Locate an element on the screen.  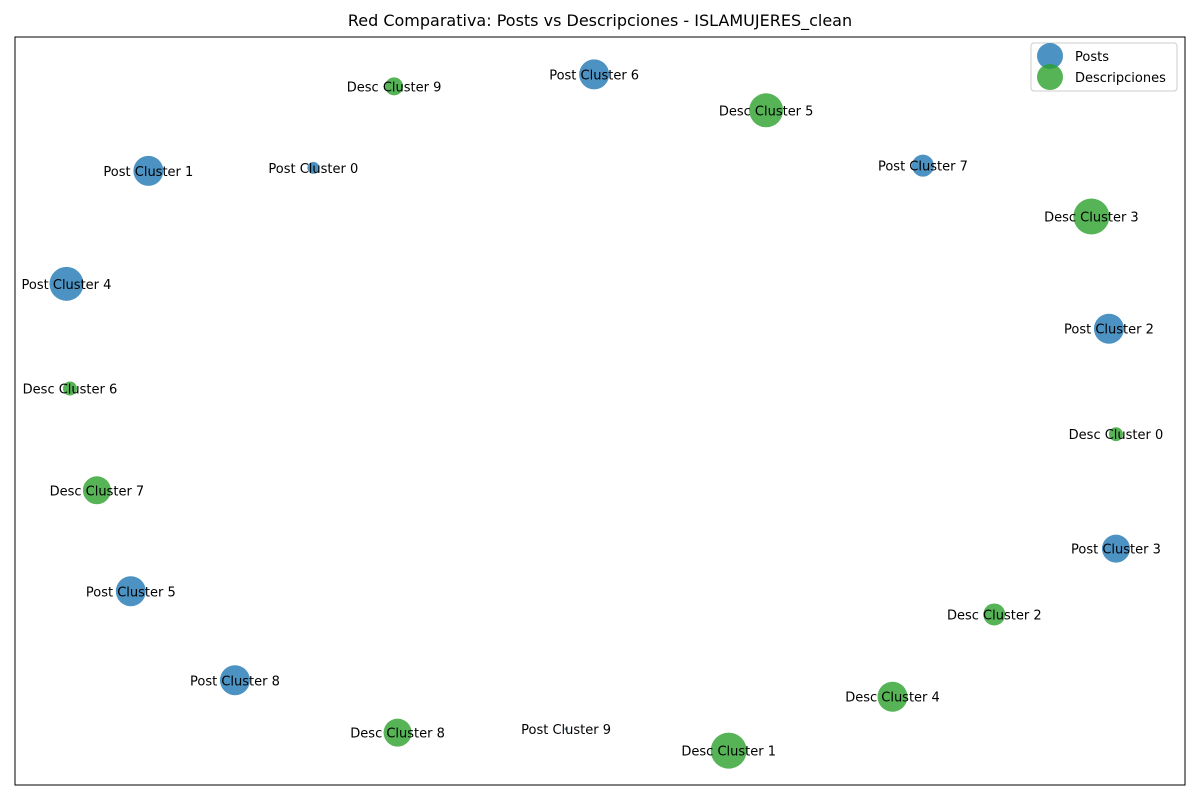
node-label-desc-cluster-2: Desc Cluster 2 is located at coordinates (994, 615).